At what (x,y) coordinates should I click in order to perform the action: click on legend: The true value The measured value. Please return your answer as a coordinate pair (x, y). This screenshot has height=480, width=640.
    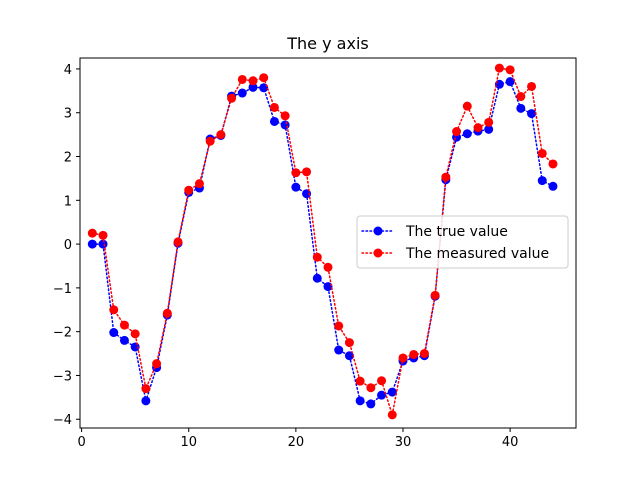
    Looking at the image, I should click on (462, 242).